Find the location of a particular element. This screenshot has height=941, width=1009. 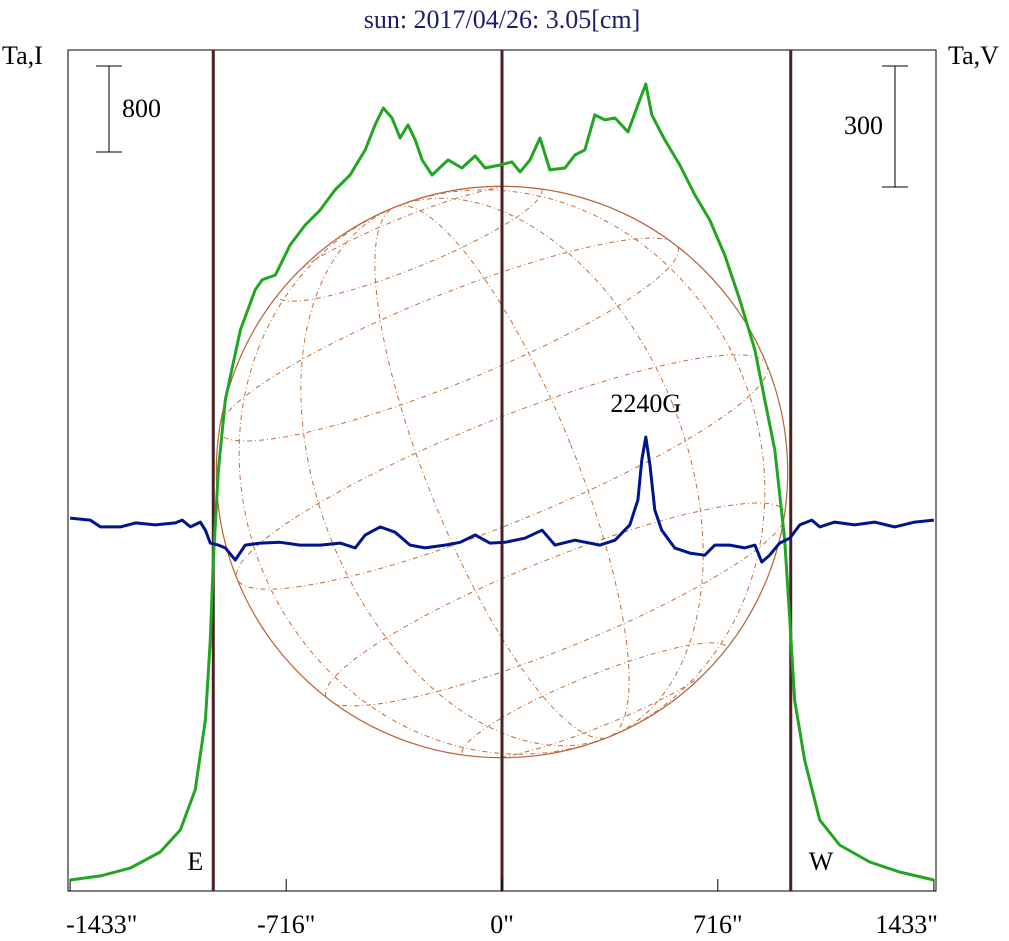

series-line is located at coordinates (502, 499).